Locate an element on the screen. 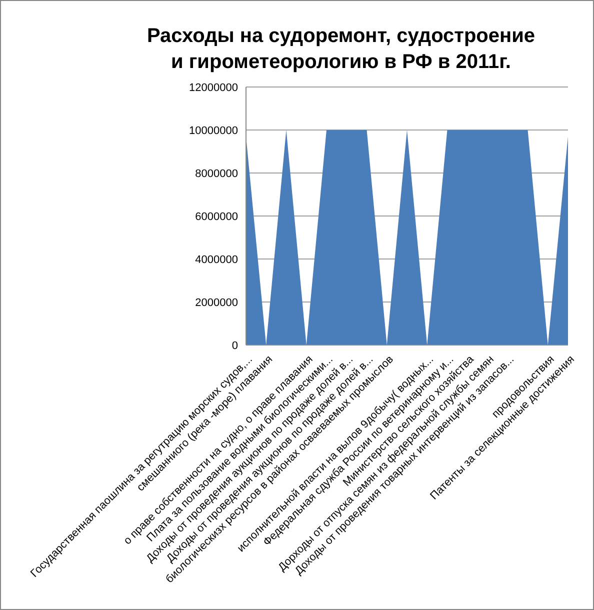  y-tick-label: 8000000 is located at coordinates (216, 174).